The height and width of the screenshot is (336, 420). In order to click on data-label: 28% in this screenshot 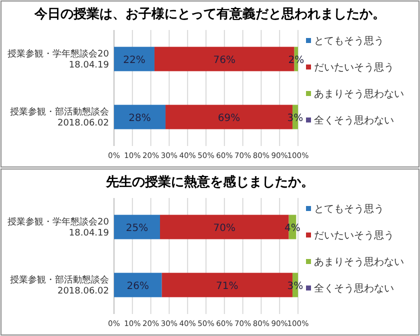, I will do `click(139, 118)`.